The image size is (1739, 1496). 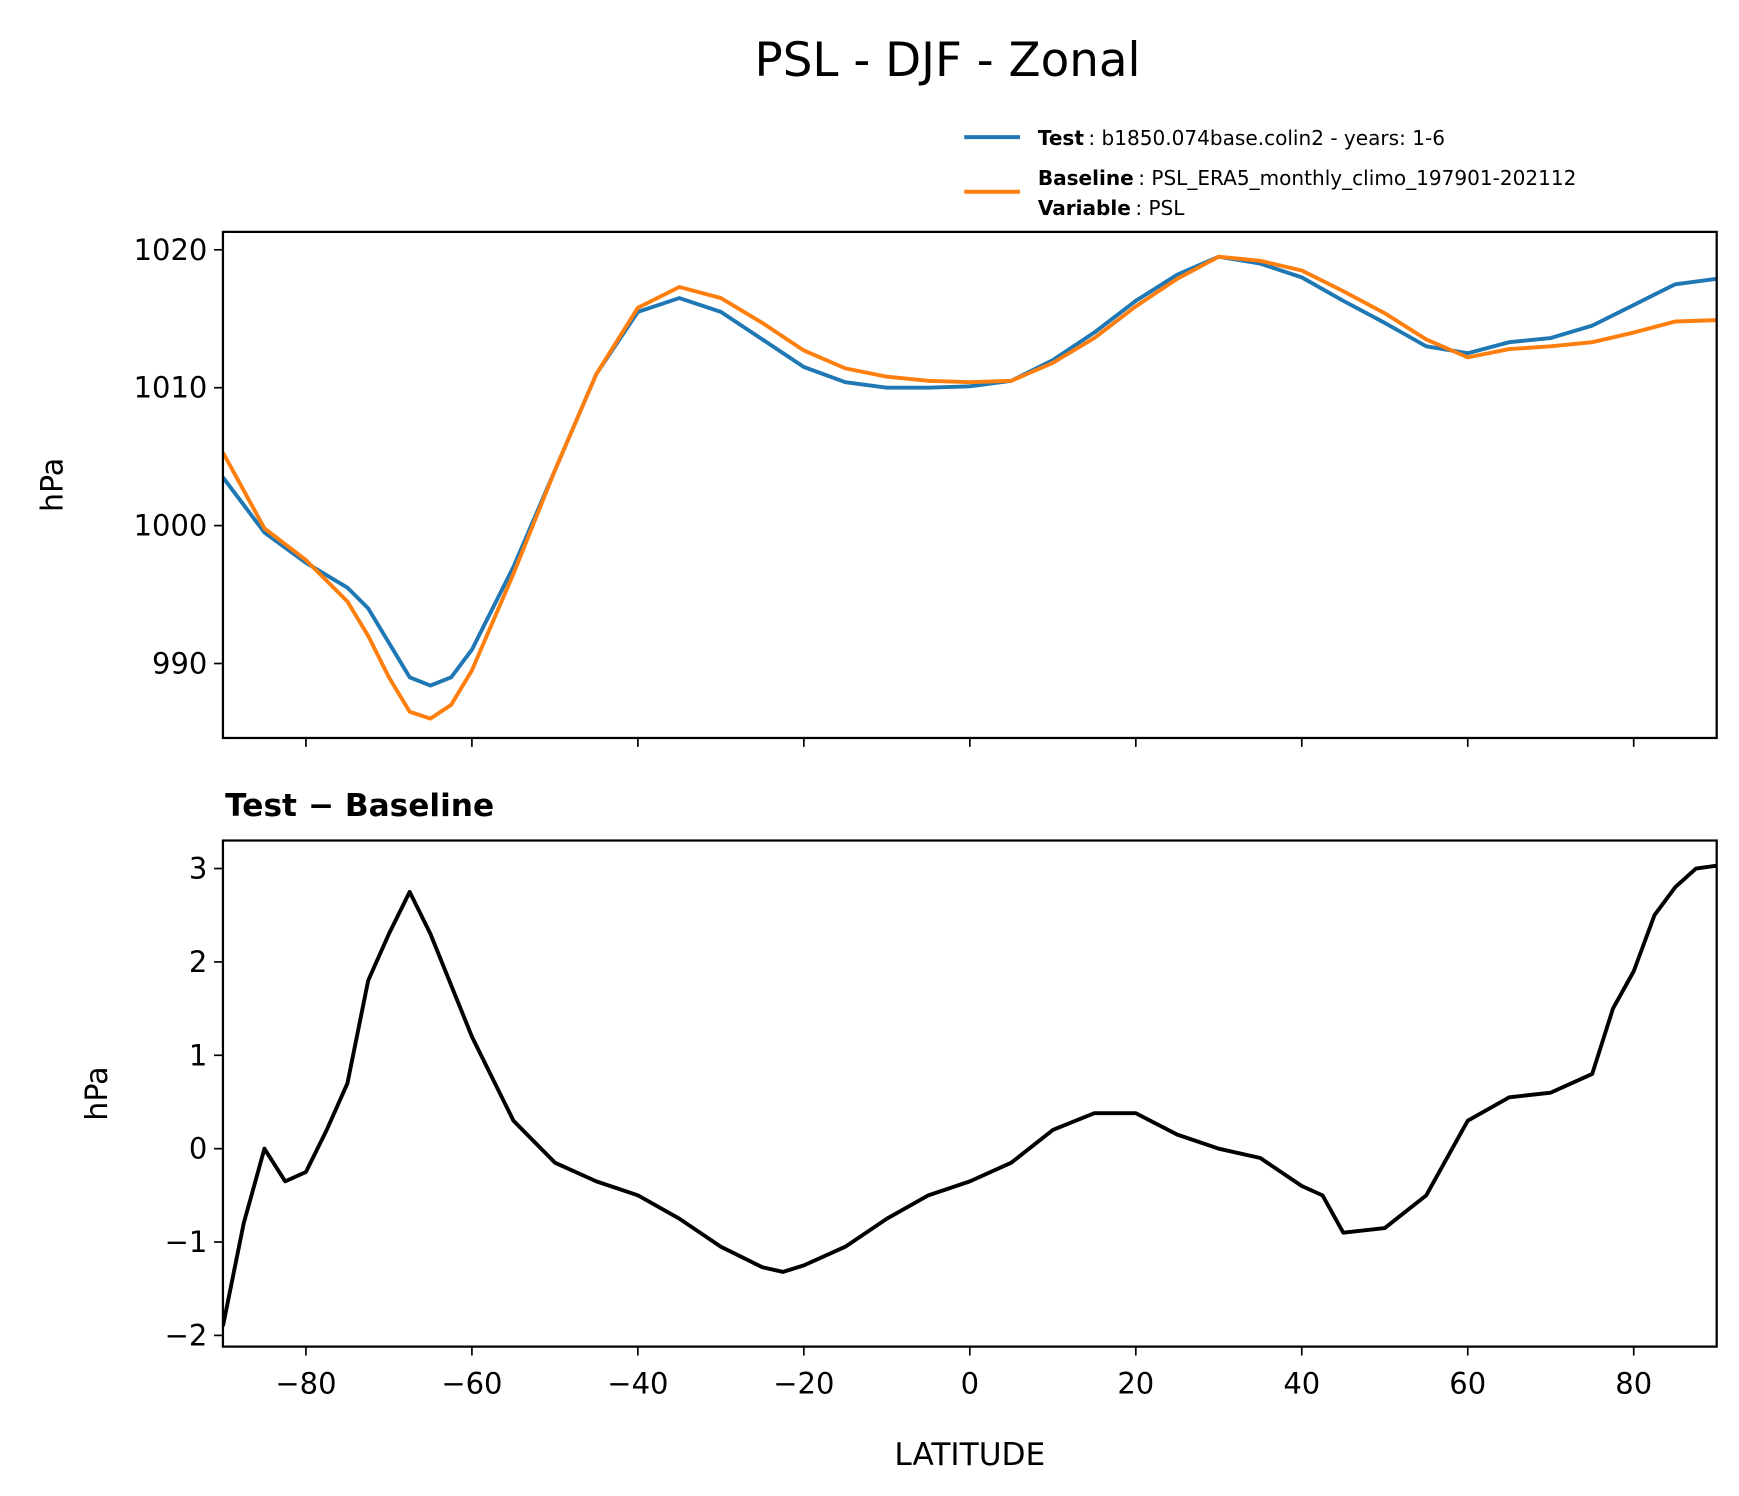 I want to click on legend-name: Test, so click(x=1061, y=138).